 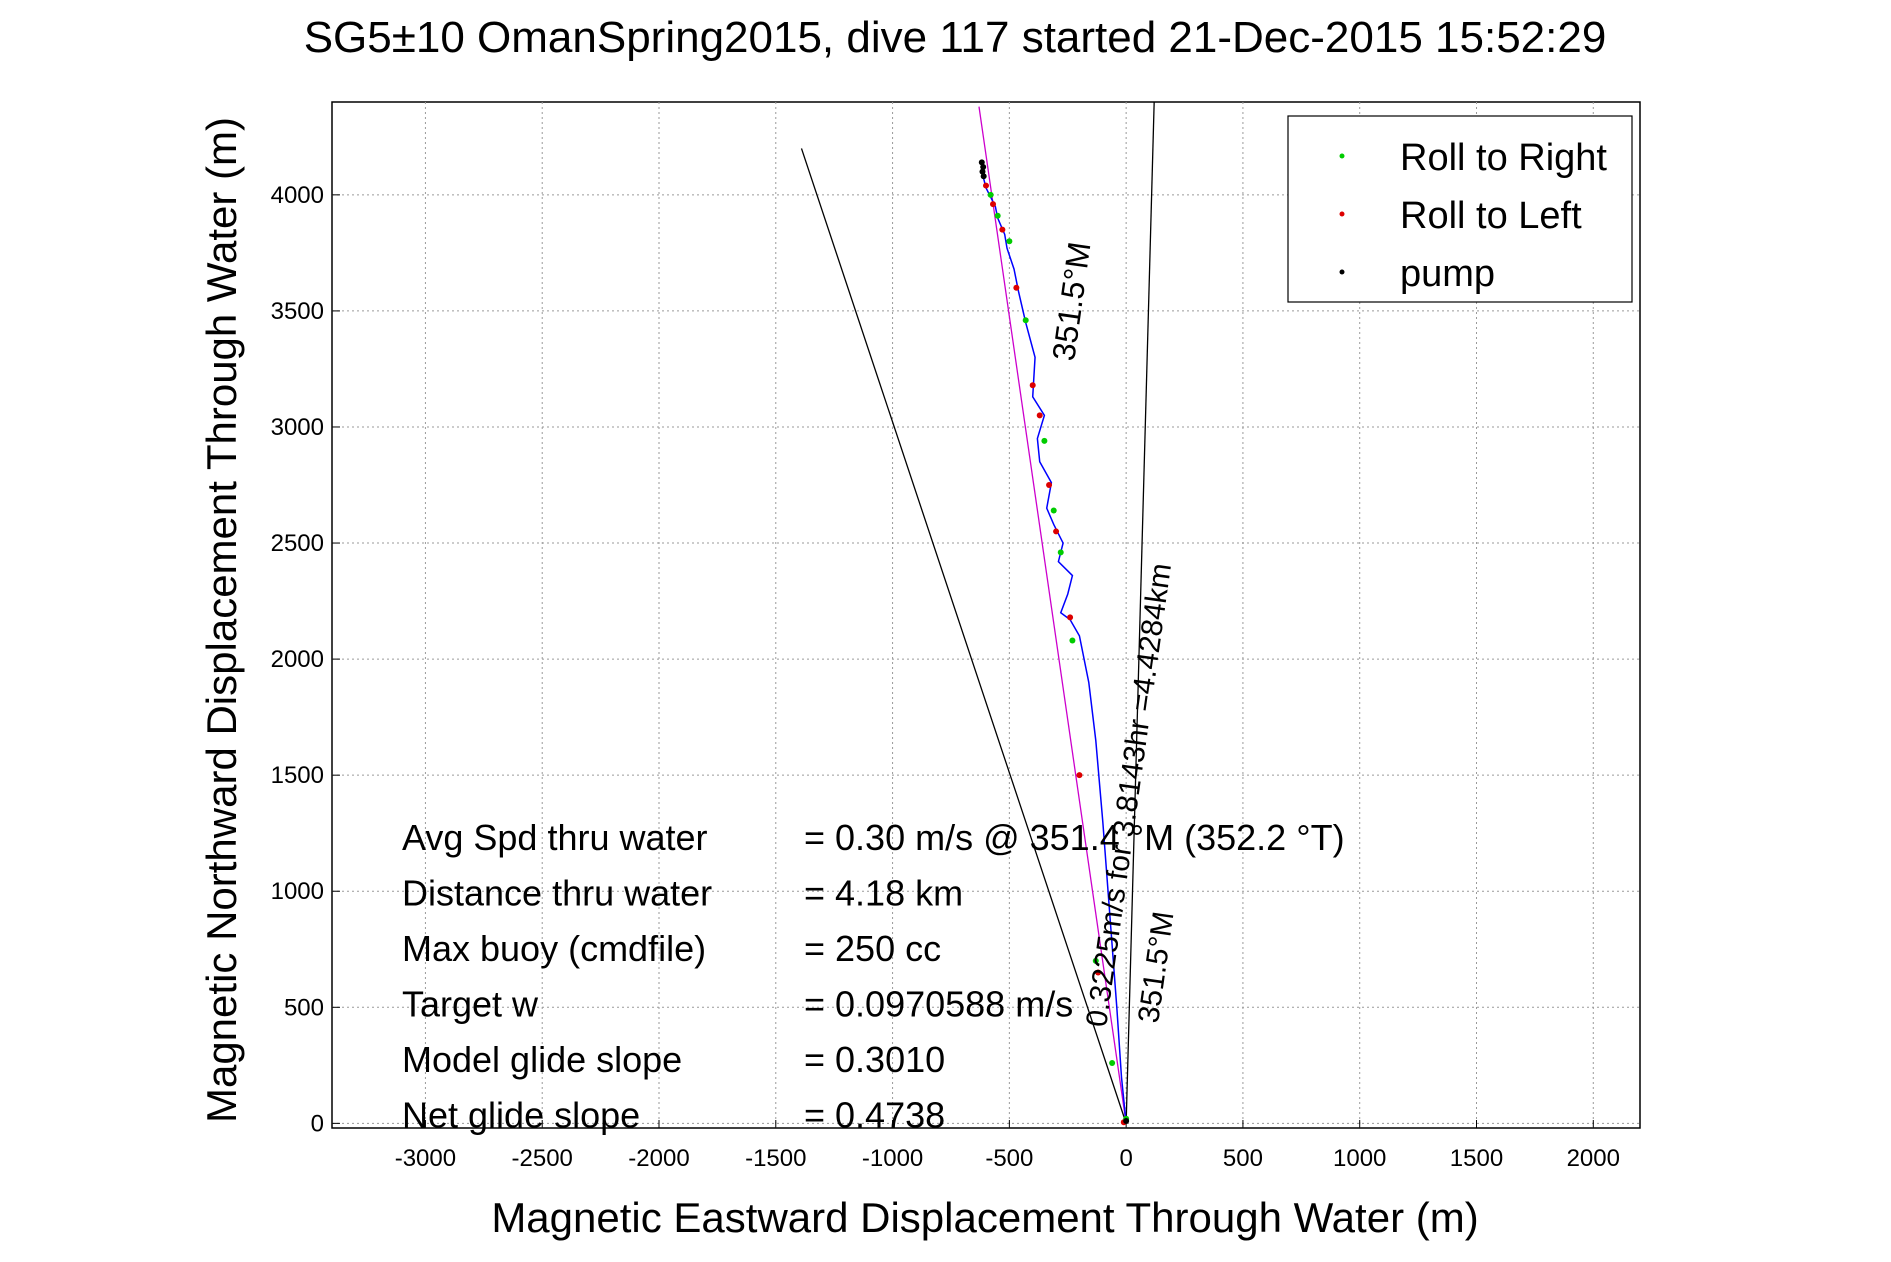 I want to click on x-tick-label: -3000, so click(x=425, y=1158).